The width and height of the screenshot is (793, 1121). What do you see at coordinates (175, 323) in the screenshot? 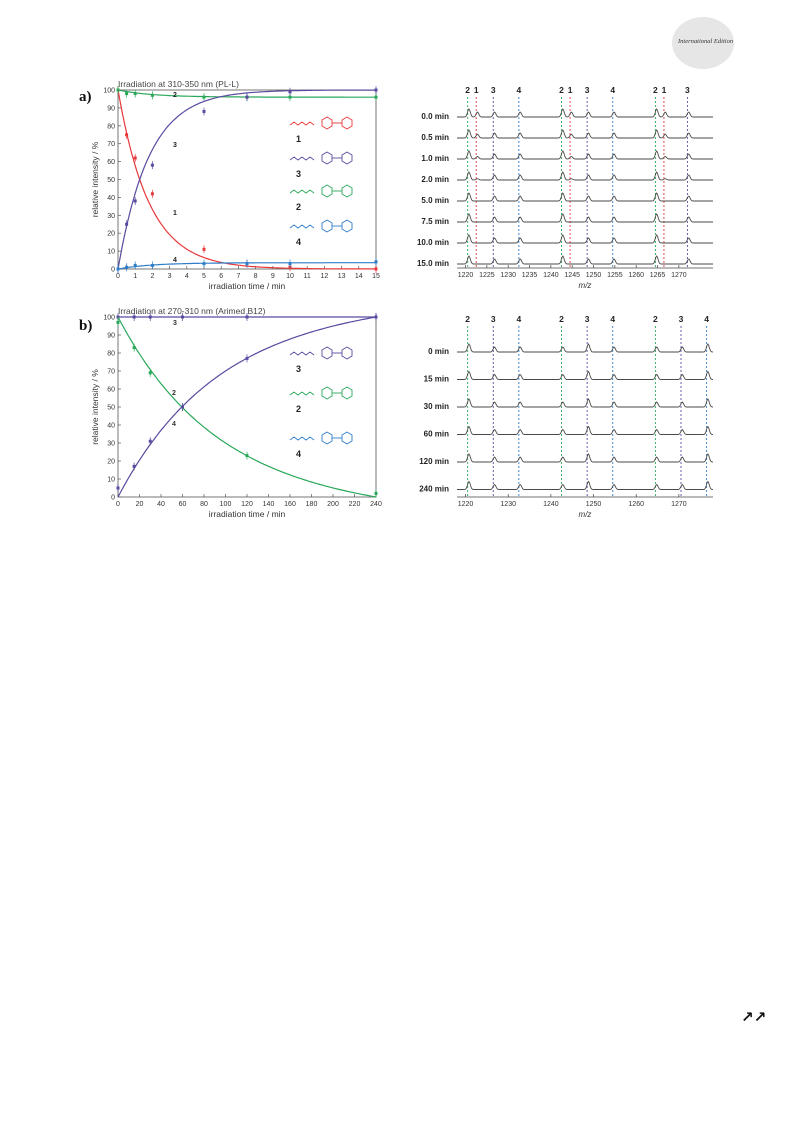
I see `curve-label-3: 3` at bounding box center [175, 323].